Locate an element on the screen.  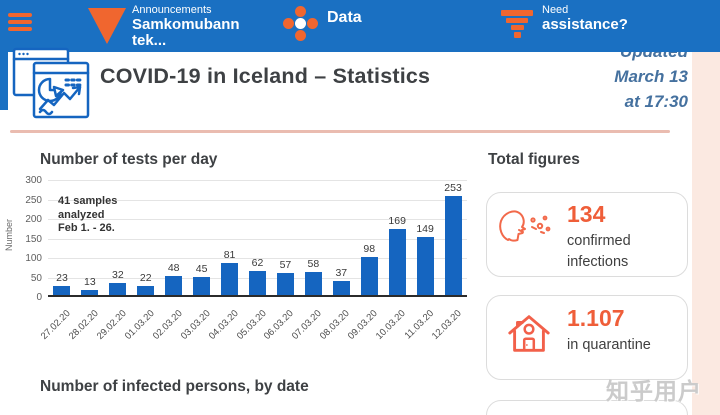
confirmed-label-line2: infections is located at coordinates (598, 262).